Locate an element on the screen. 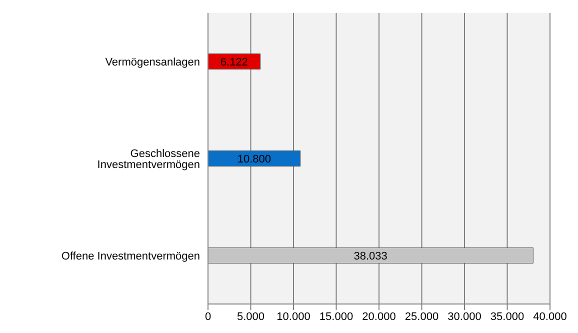  x-tick-label: 15.000 is located at coordinates (336, 316).